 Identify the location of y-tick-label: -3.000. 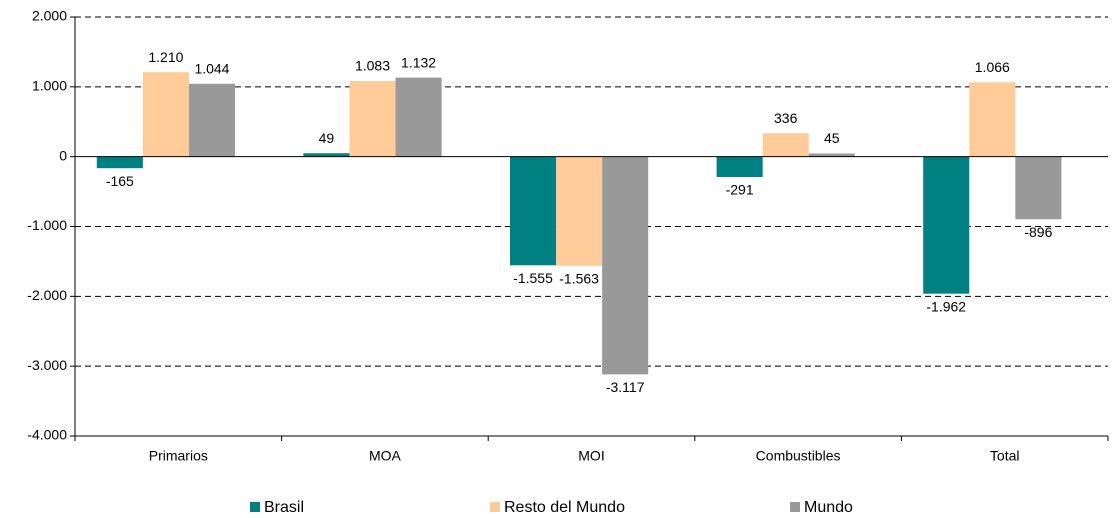
(47, 365).